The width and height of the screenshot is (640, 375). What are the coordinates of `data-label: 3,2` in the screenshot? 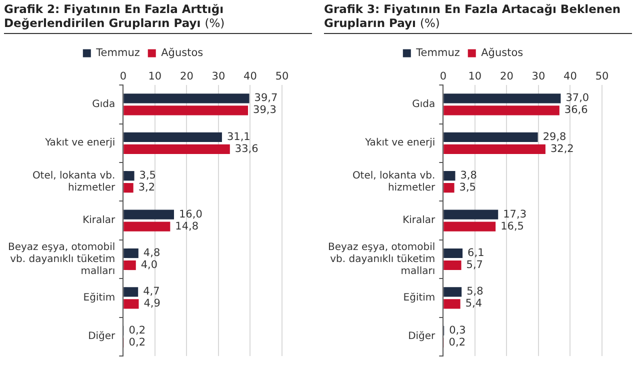 It's located at (147, 188).